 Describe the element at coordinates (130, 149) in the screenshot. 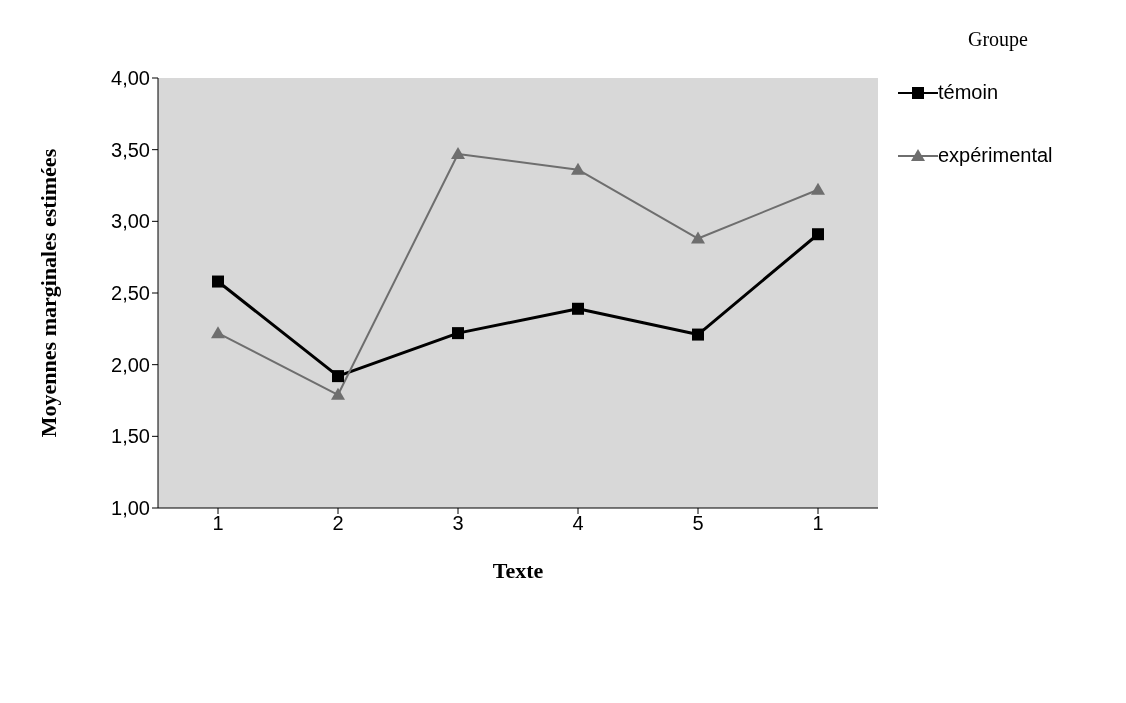

I see `y-tick-label: 3,50` at that location.